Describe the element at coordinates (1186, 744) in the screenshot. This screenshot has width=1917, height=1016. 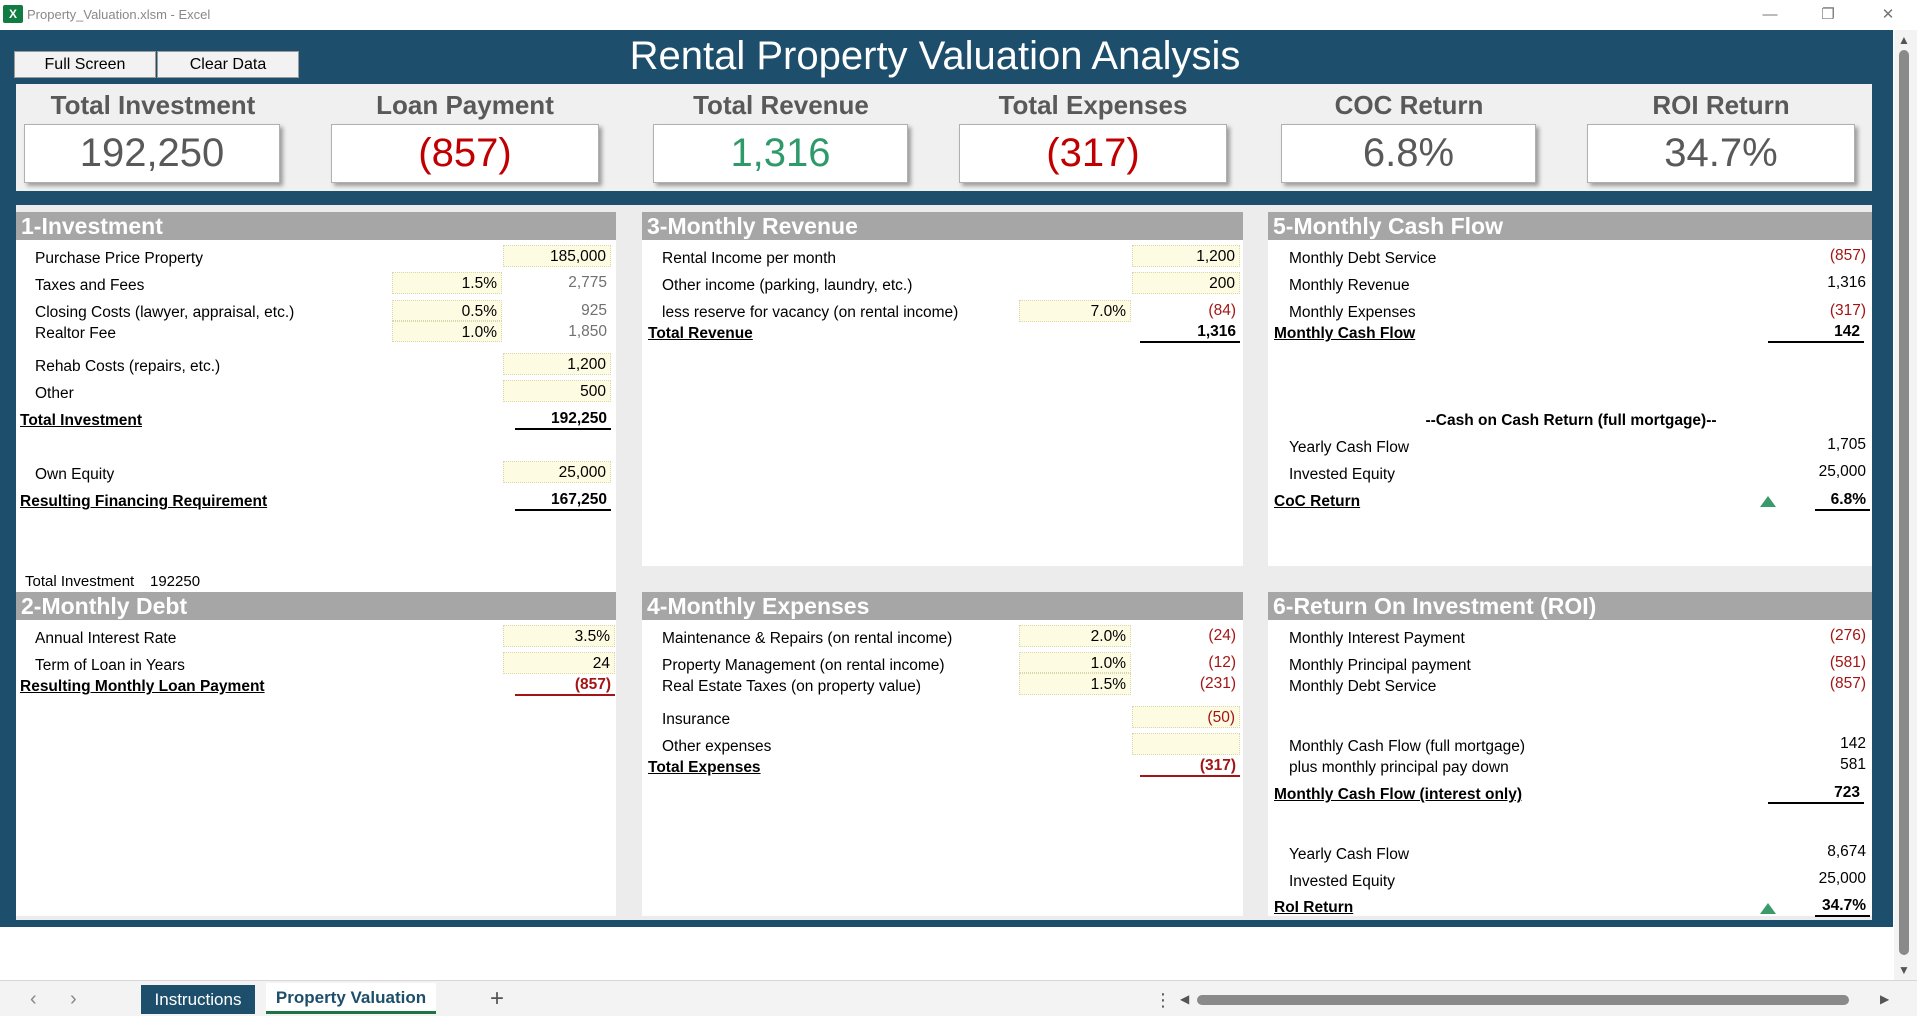
I see `other-expenses-input` at that location.